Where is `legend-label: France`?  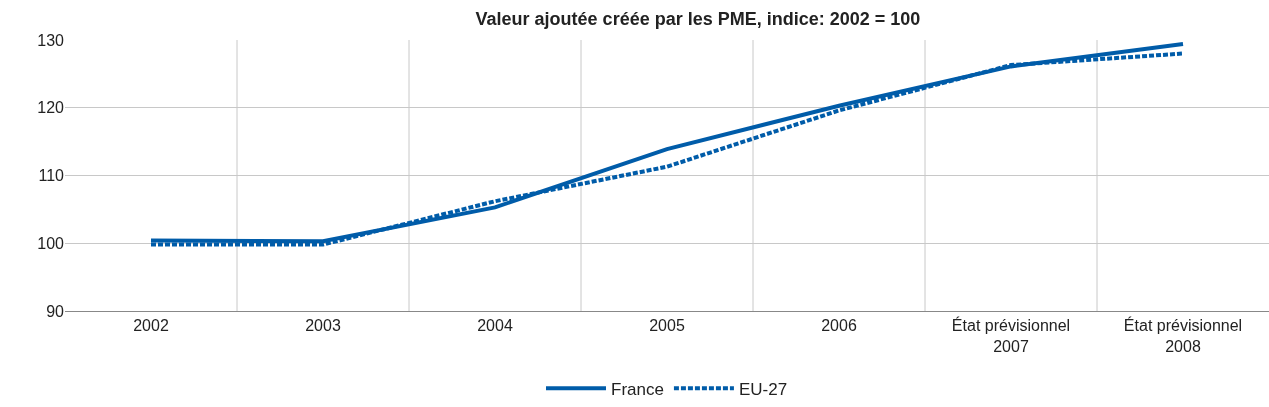
legend-label: France is located at coordinates (637, 389).